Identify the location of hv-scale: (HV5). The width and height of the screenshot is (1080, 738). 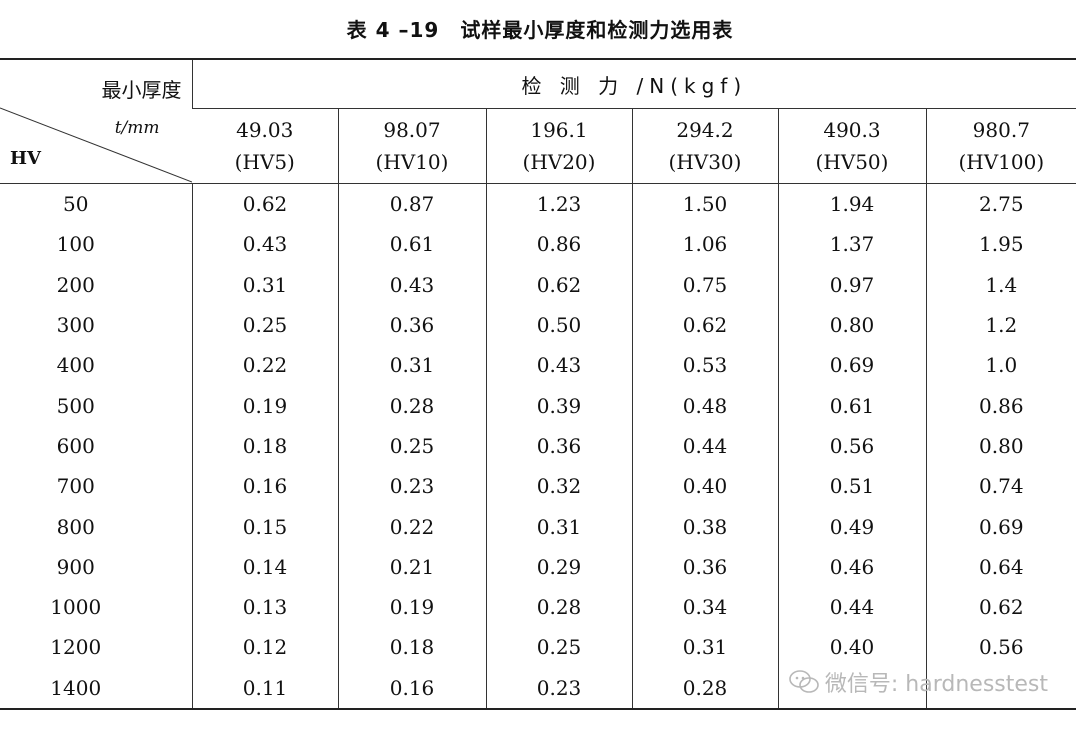
(264, 162).